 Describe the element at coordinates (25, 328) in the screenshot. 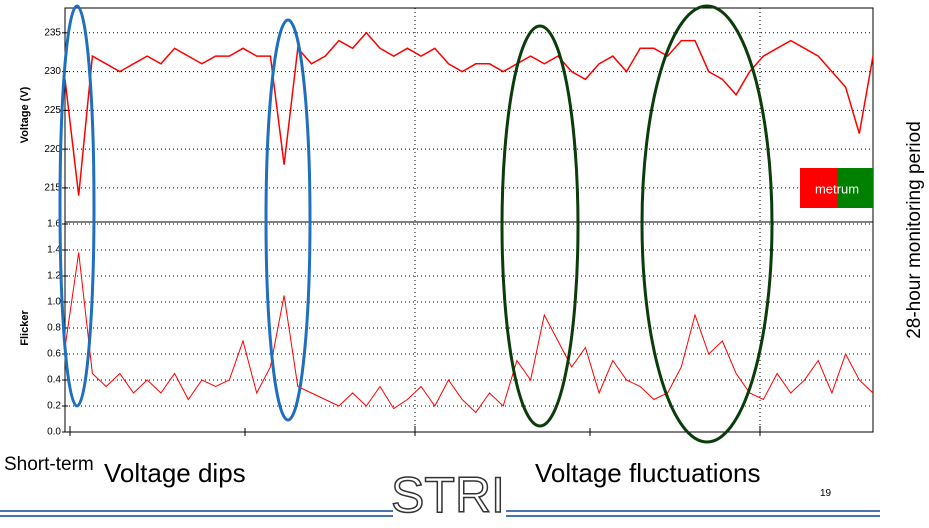

I see `y-axis-label: Flicker` at that location.